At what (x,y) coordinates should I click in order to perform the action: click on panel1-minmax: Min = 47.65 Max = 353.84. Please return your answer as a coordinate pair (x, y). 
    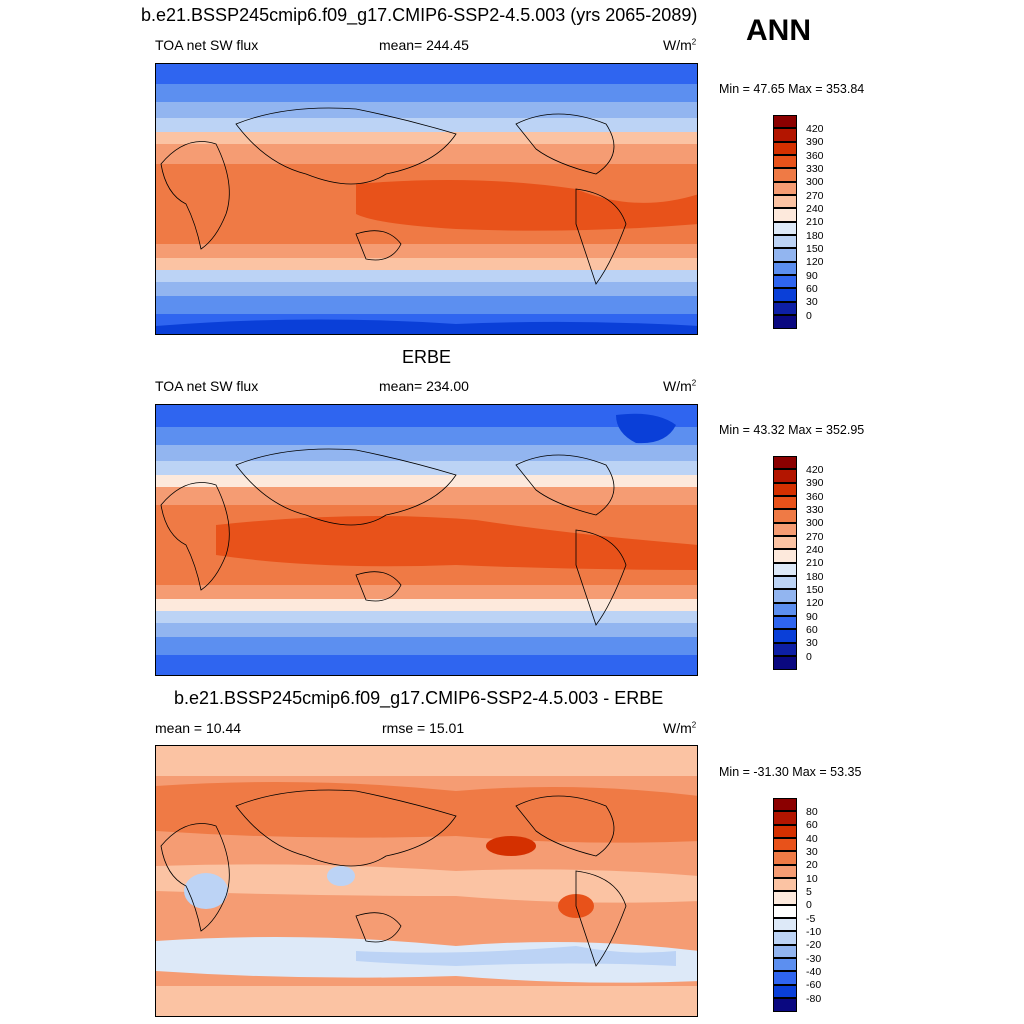
    Looking at the image, I should click on (792, 89).